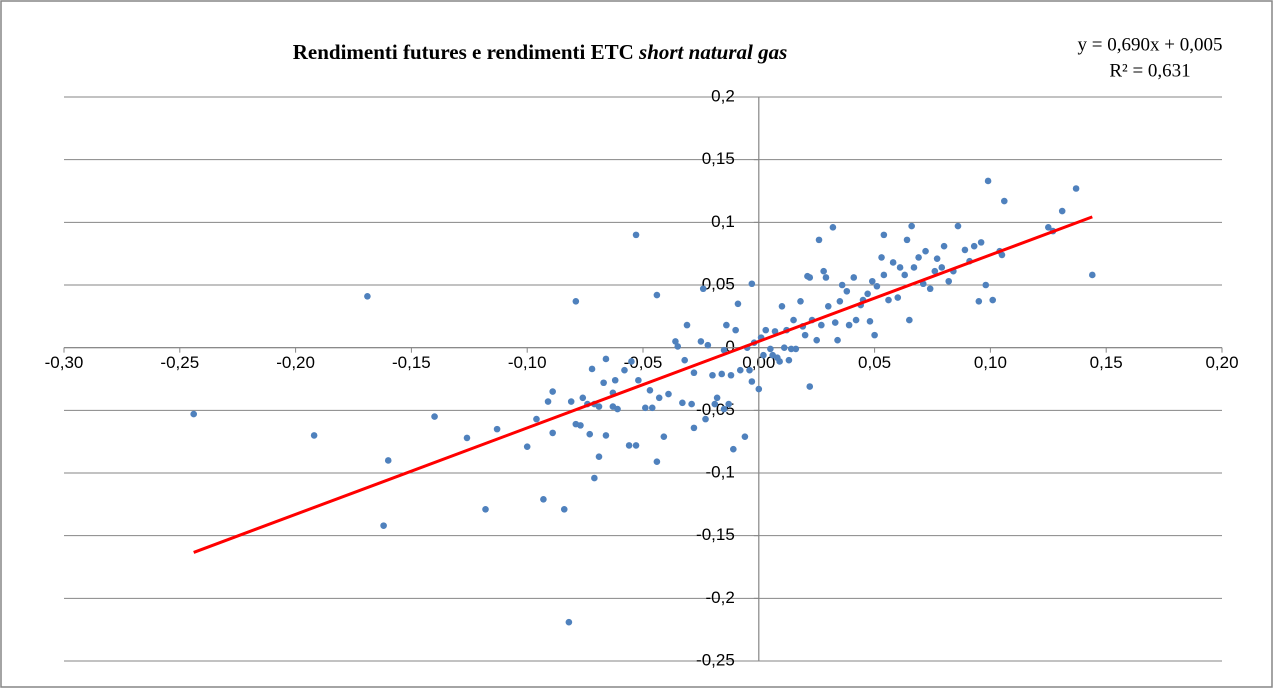  What do you see at coordinates (990, 362) in the screenshot?
I see `x-tick-label: 0,10` at bounding box center [990, 362].